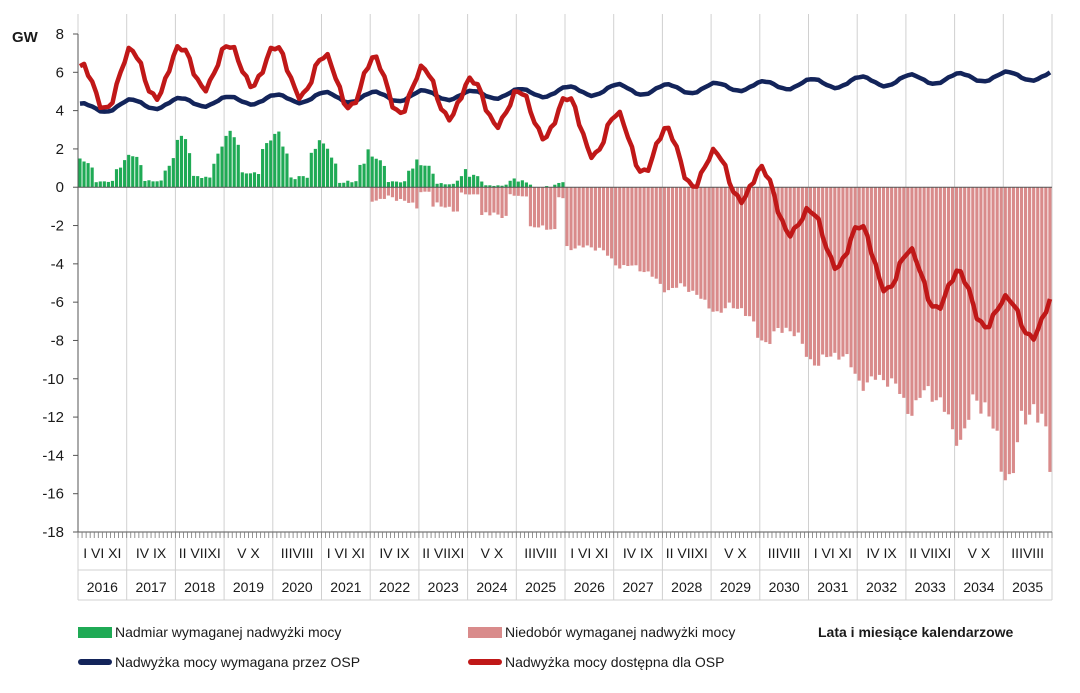  What do you see at coordinates (589, 587) in the screenshot?
I see `x-year-label: 2026` at bounding box center [589, 587].